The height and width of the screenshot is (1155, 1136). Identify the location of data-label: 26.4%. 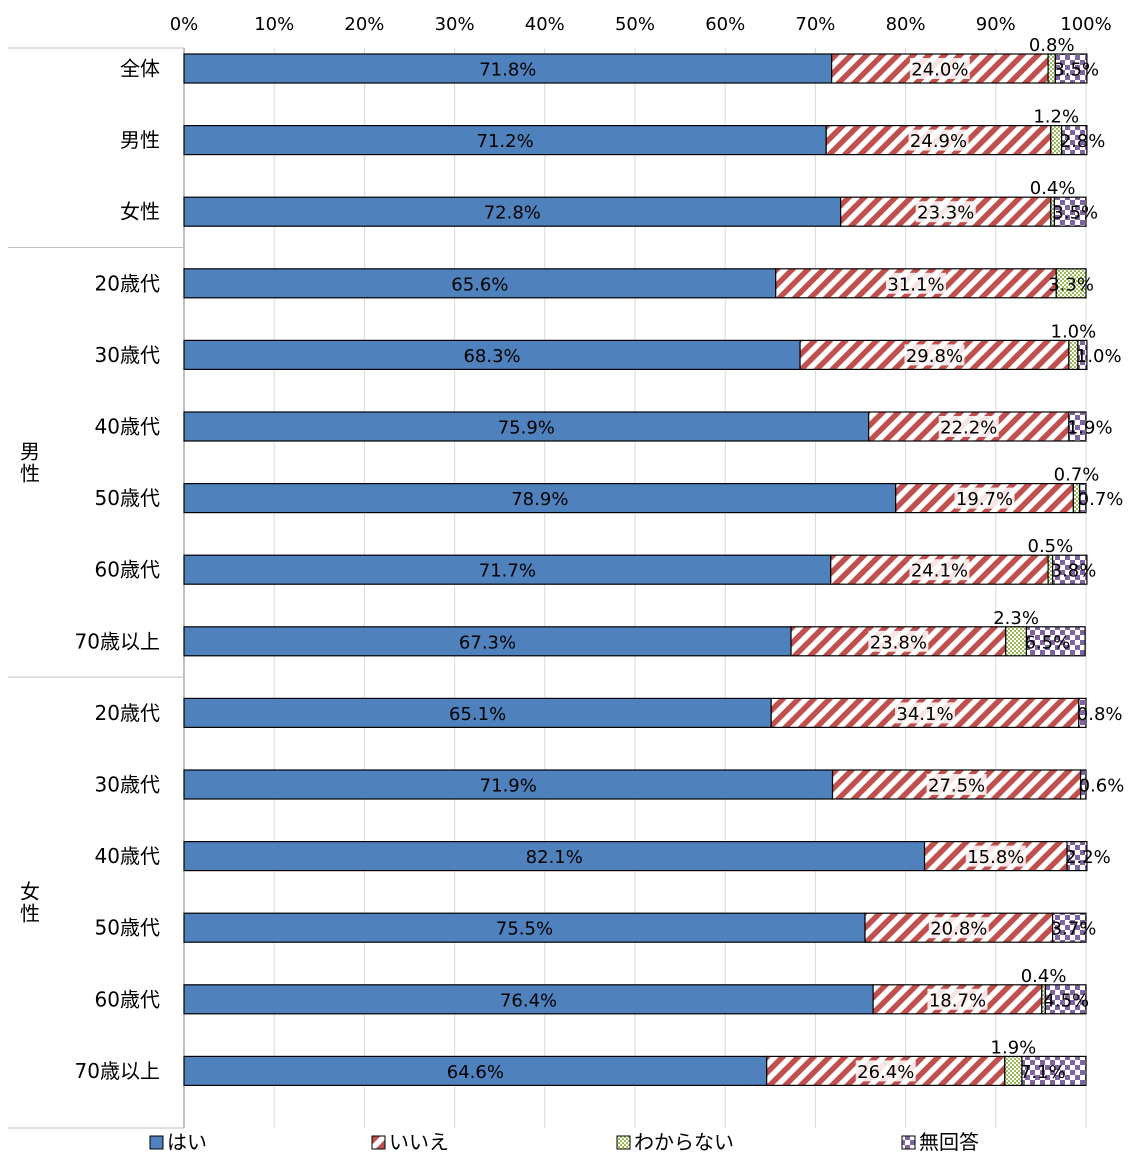
(885, 1072).